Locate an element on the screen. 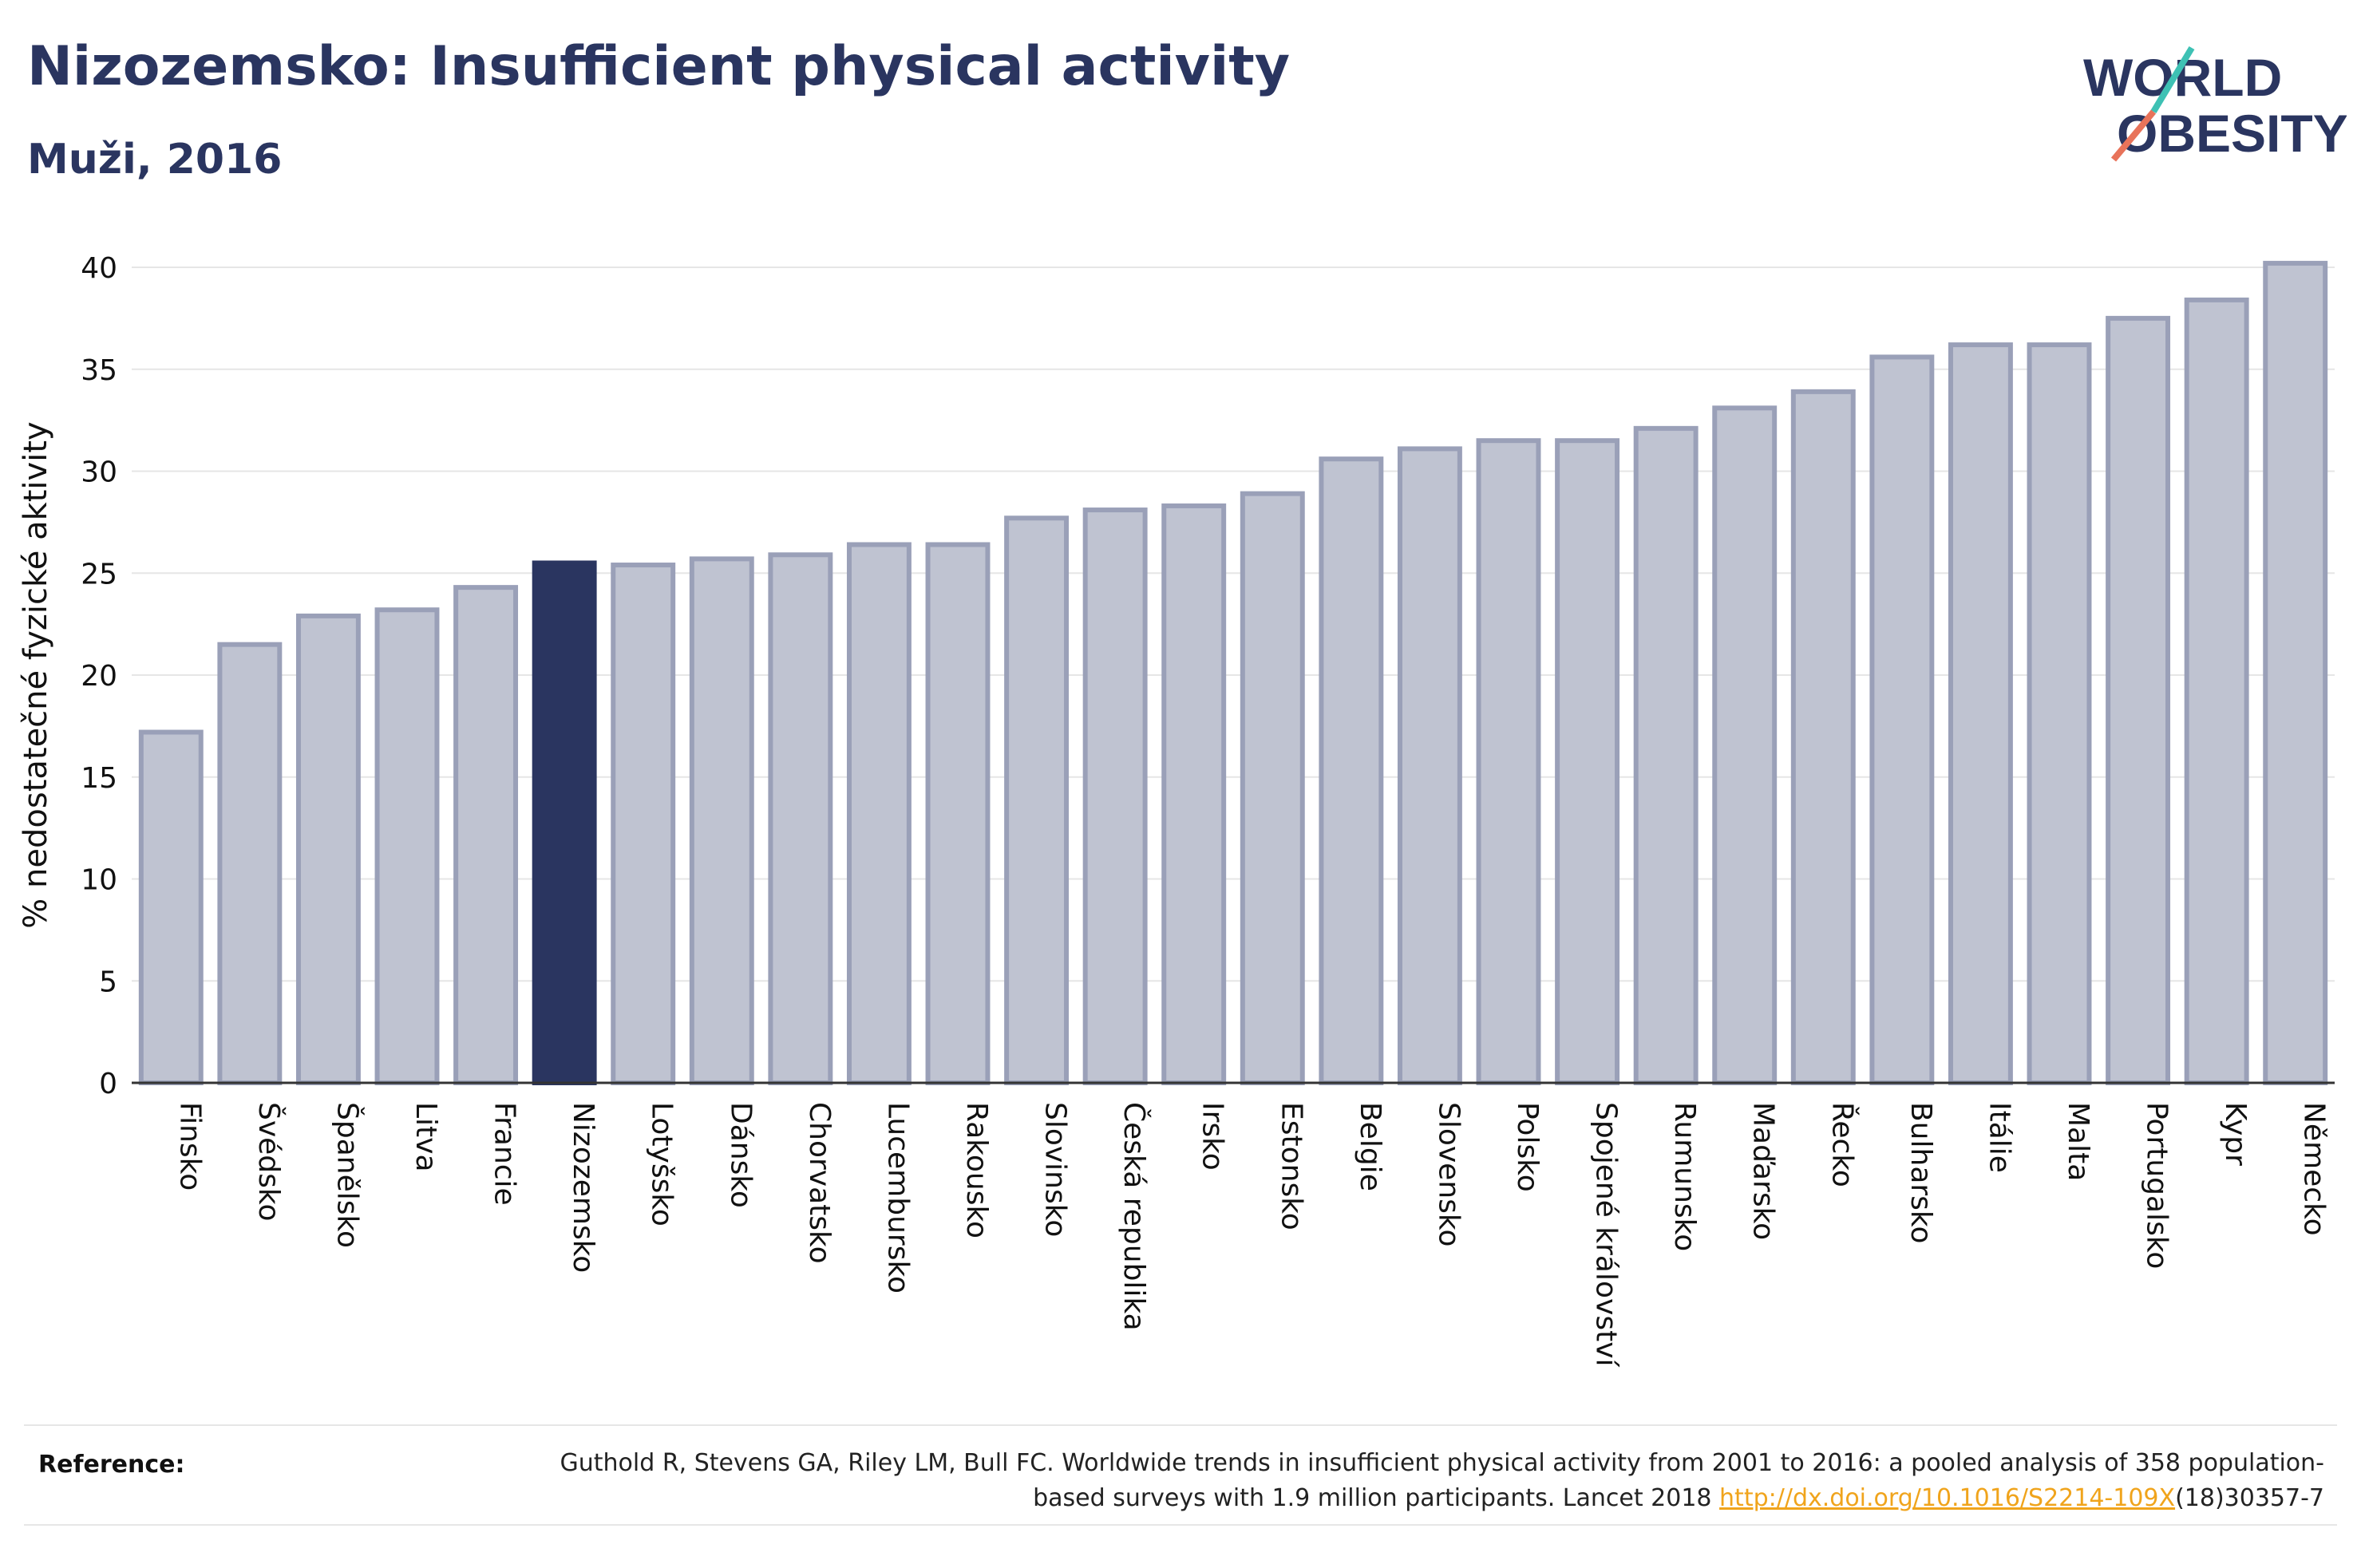 This screenshot has height=1568, width=2361. x-tick-label: Maďarsko is located at coordinates (1763, 1171).